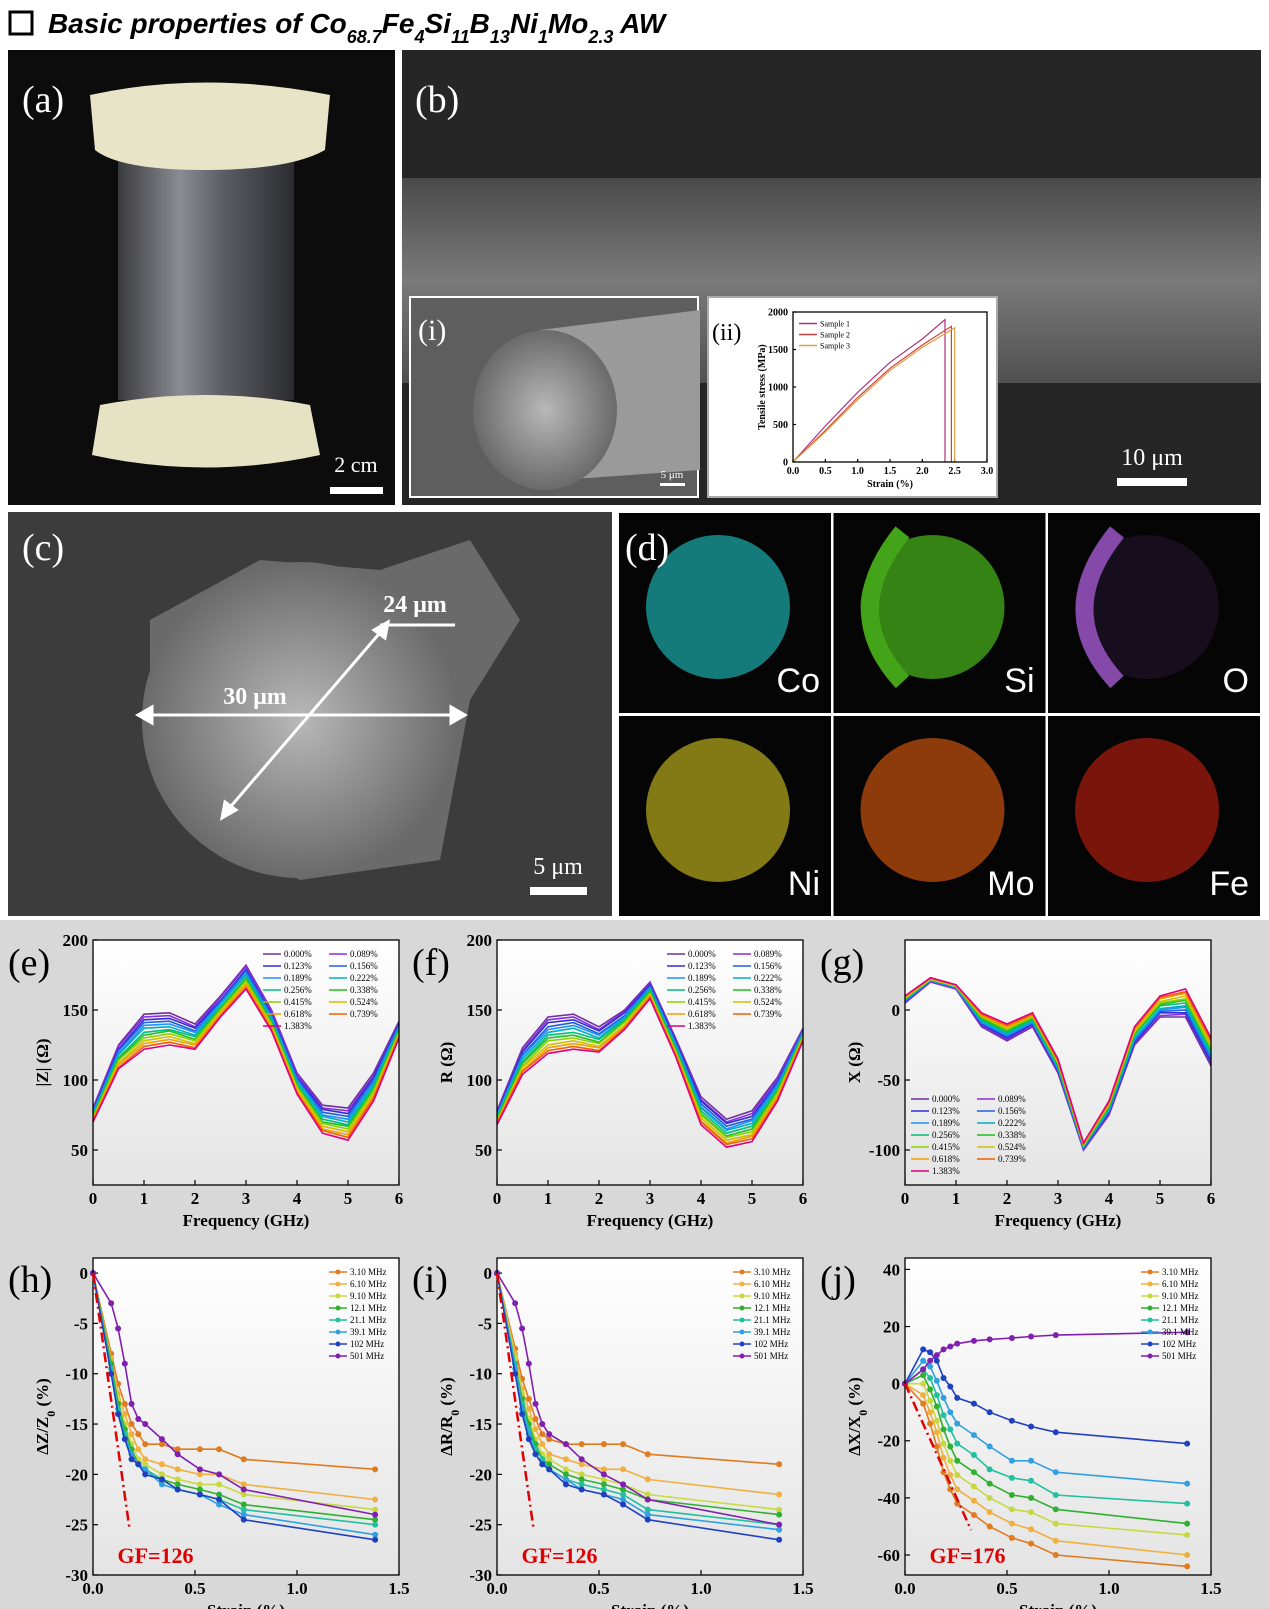  Describe the element at coordinates (368, 1320) in the screenshot. I see `legend-label: 21.1 MHz` at that location.